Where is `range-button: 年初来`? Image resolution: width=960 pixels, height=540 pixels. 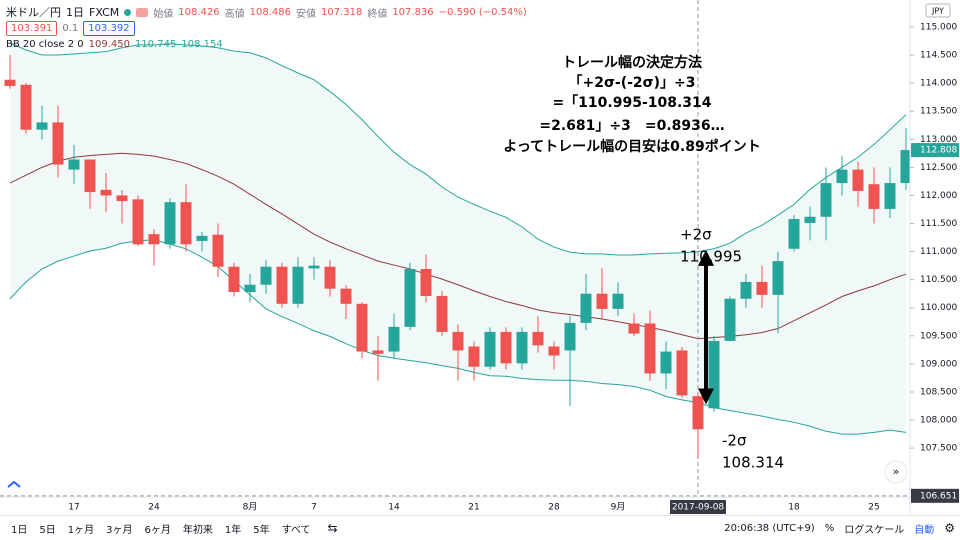 range-button: 年初来 is located at coordinates (197, 530).